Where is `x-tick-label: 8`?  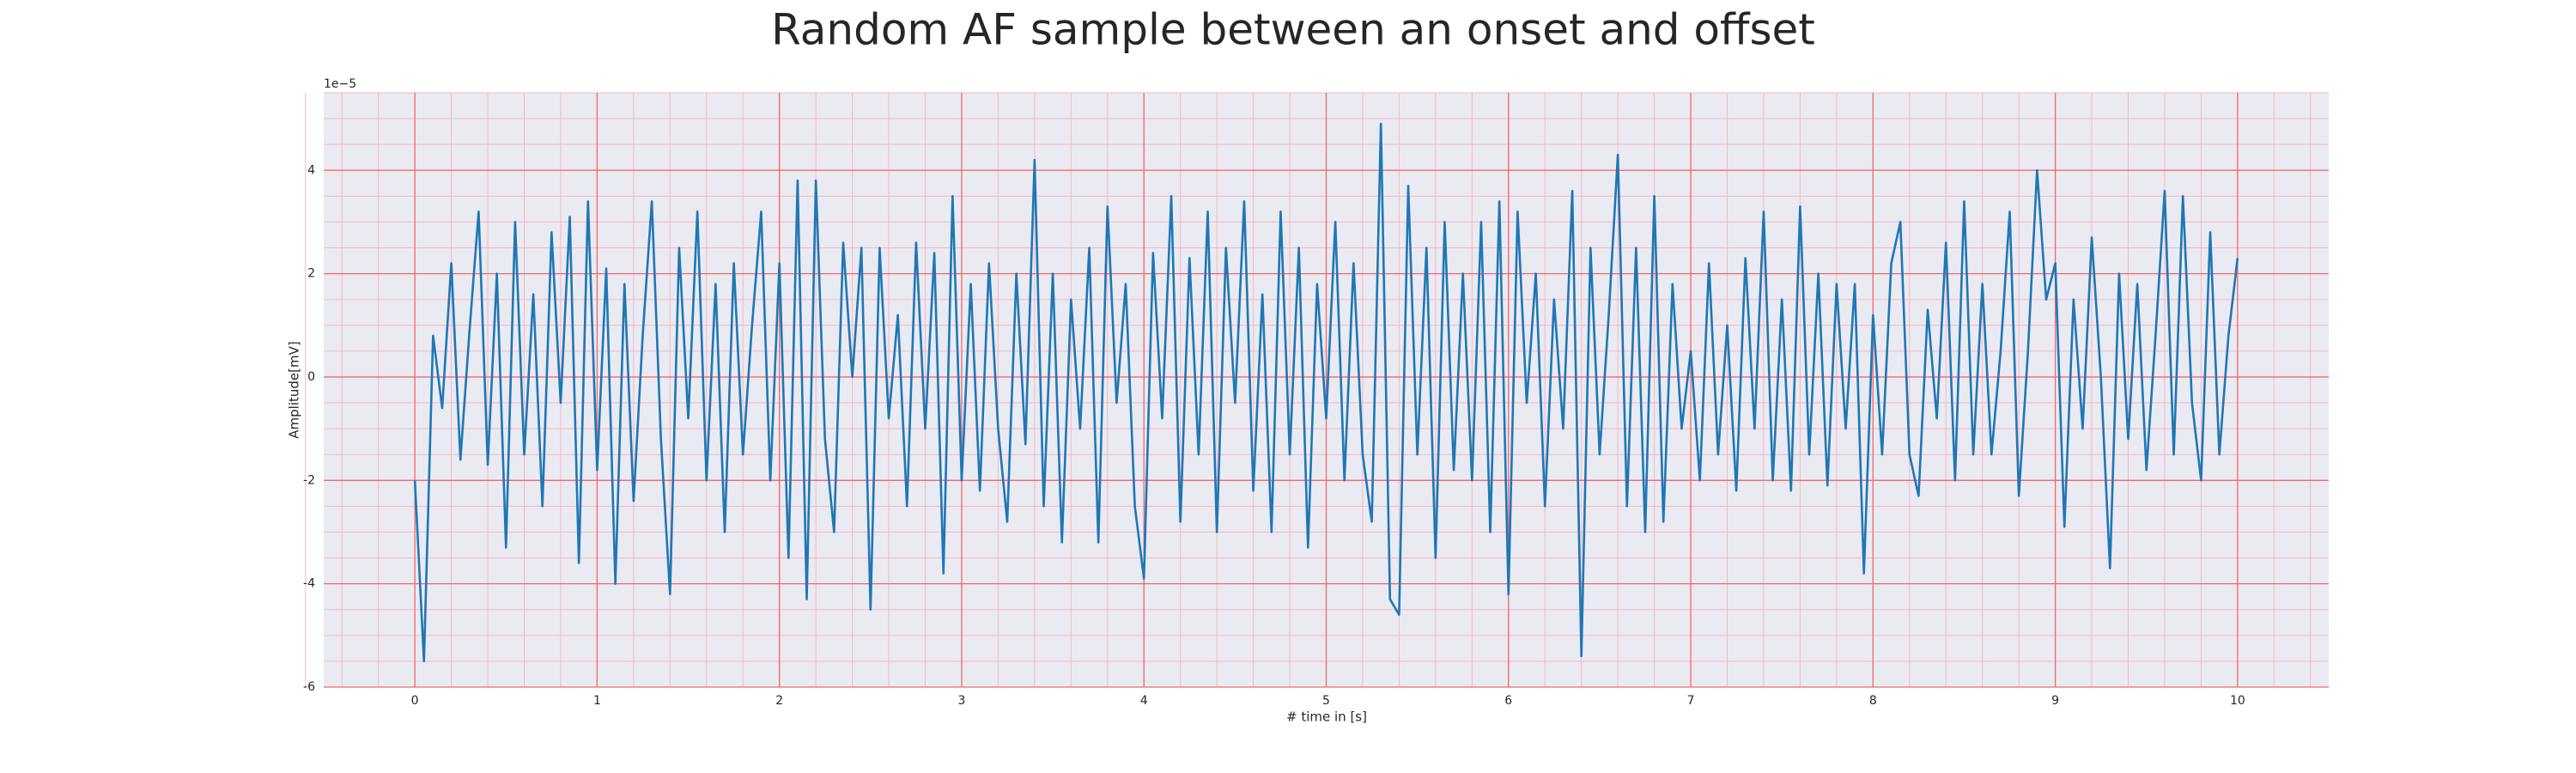 x-tick-label: 8 is located at coordinates (1873, 701).